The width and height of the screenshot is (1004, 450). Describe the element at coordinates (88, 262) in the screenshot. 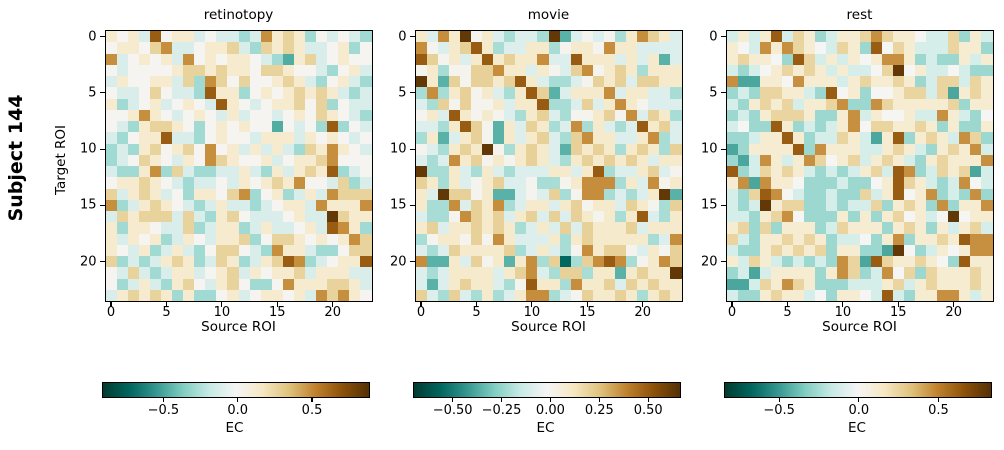

I see `y-tick-label: 20` at that location.